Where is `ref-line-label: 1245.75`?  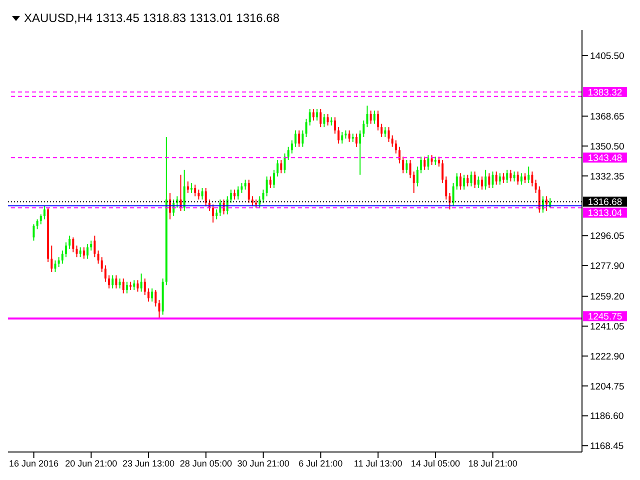 ref-line-label: 1245.75 is located at coordinates (605, 317).